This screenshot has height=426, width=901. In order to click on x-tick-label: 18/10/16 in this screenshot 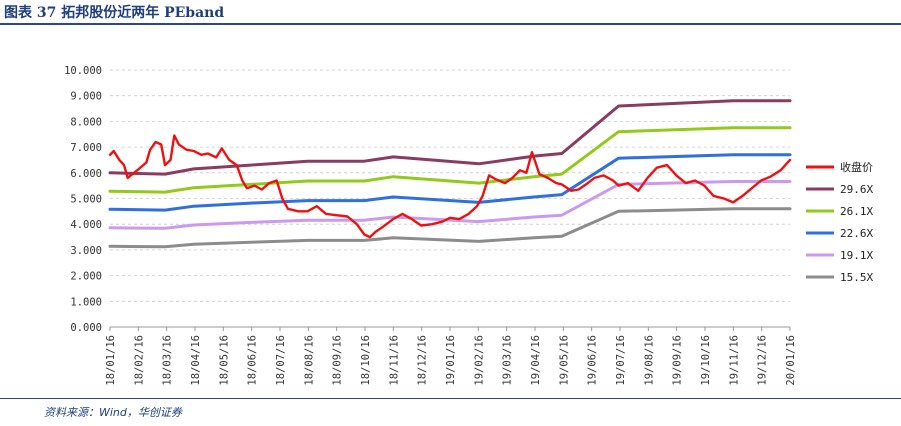, I will do `click(366, 360)`.